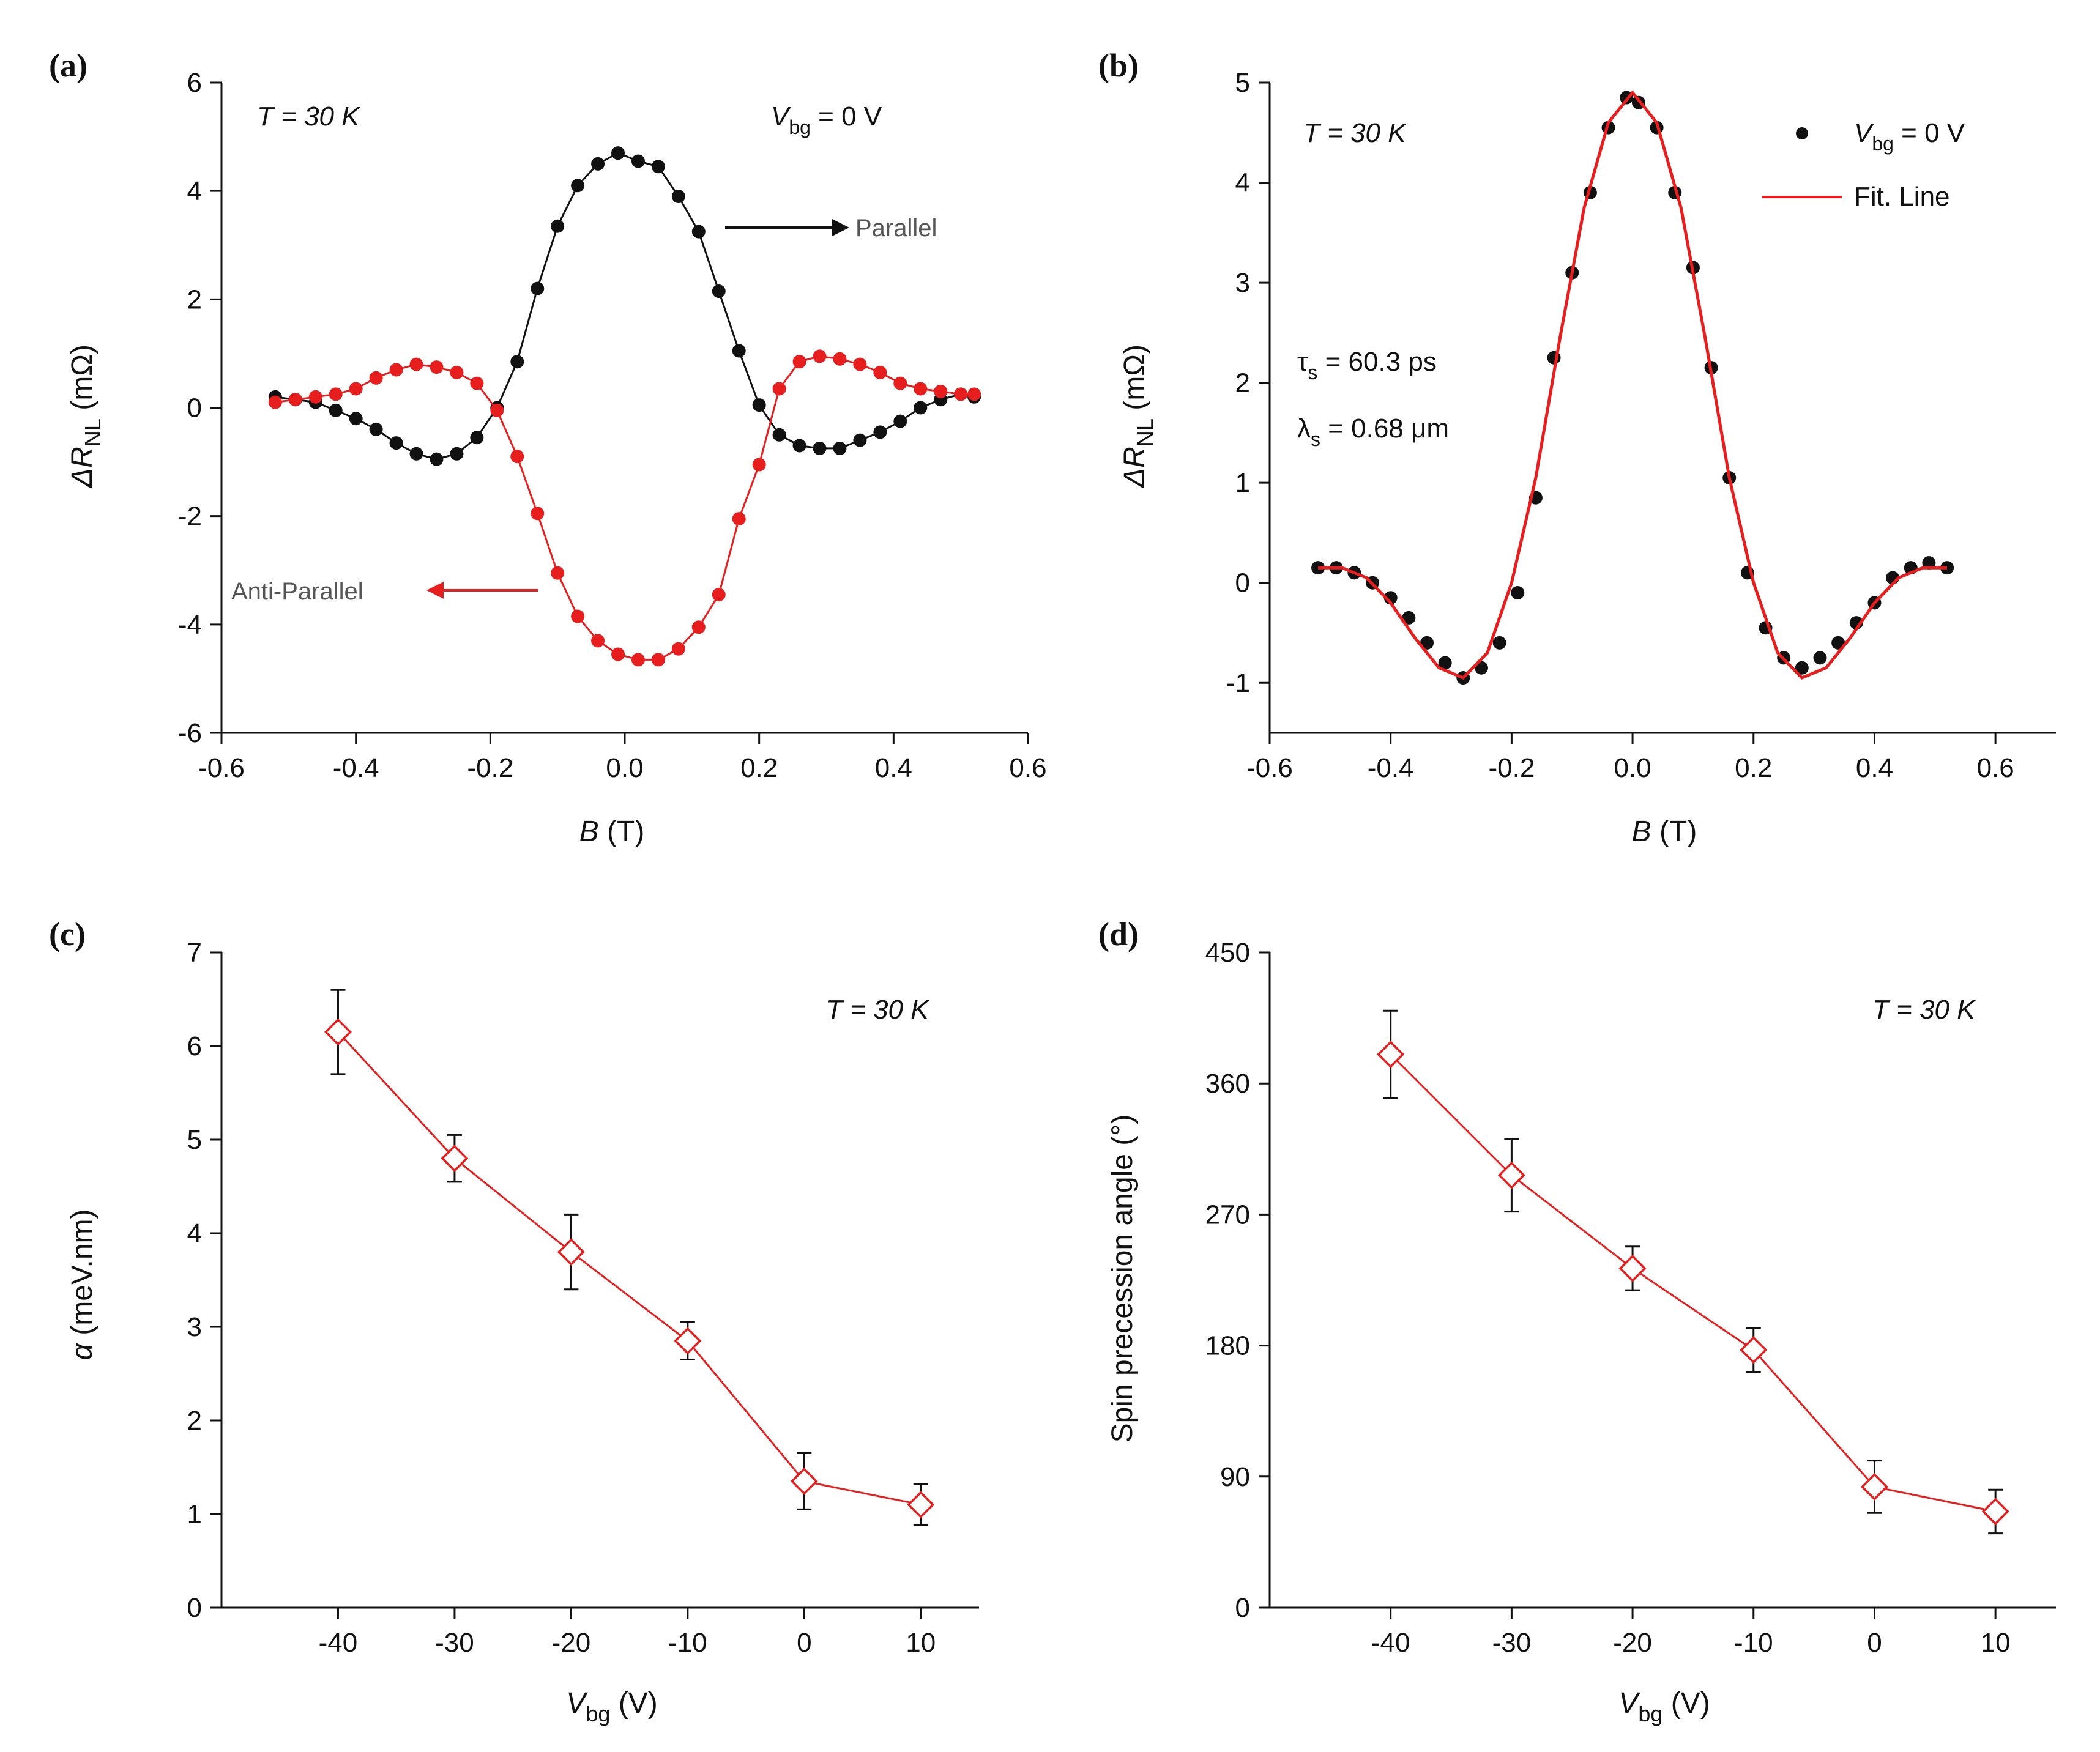 Image resolution: width=2100 pixels, height=1752 pixels. Describe the element at coordinates (1227, 1084) in the screenshot. I see `y-tick-label: 360` at that location.